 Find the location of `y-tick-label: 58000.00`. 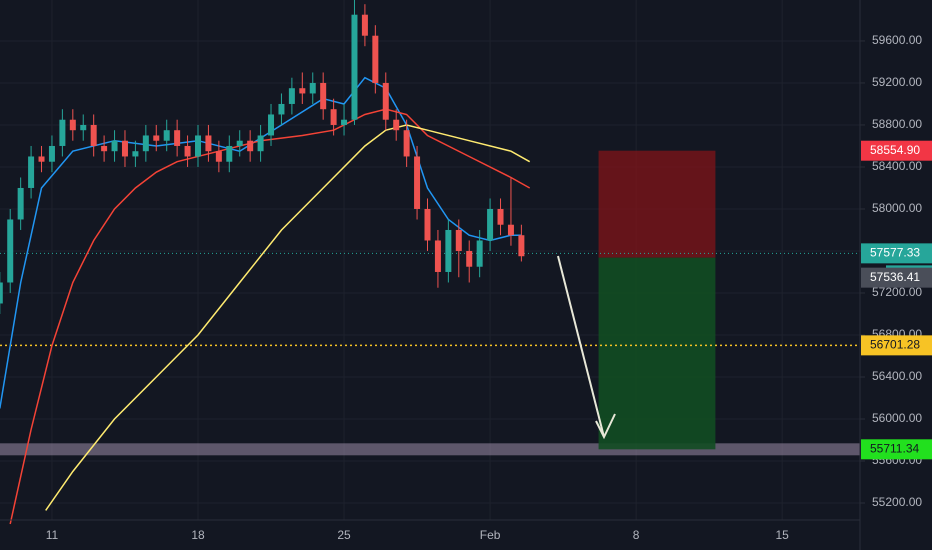

y-tick-label: 58000.00 is located at coordinates (897, 208).